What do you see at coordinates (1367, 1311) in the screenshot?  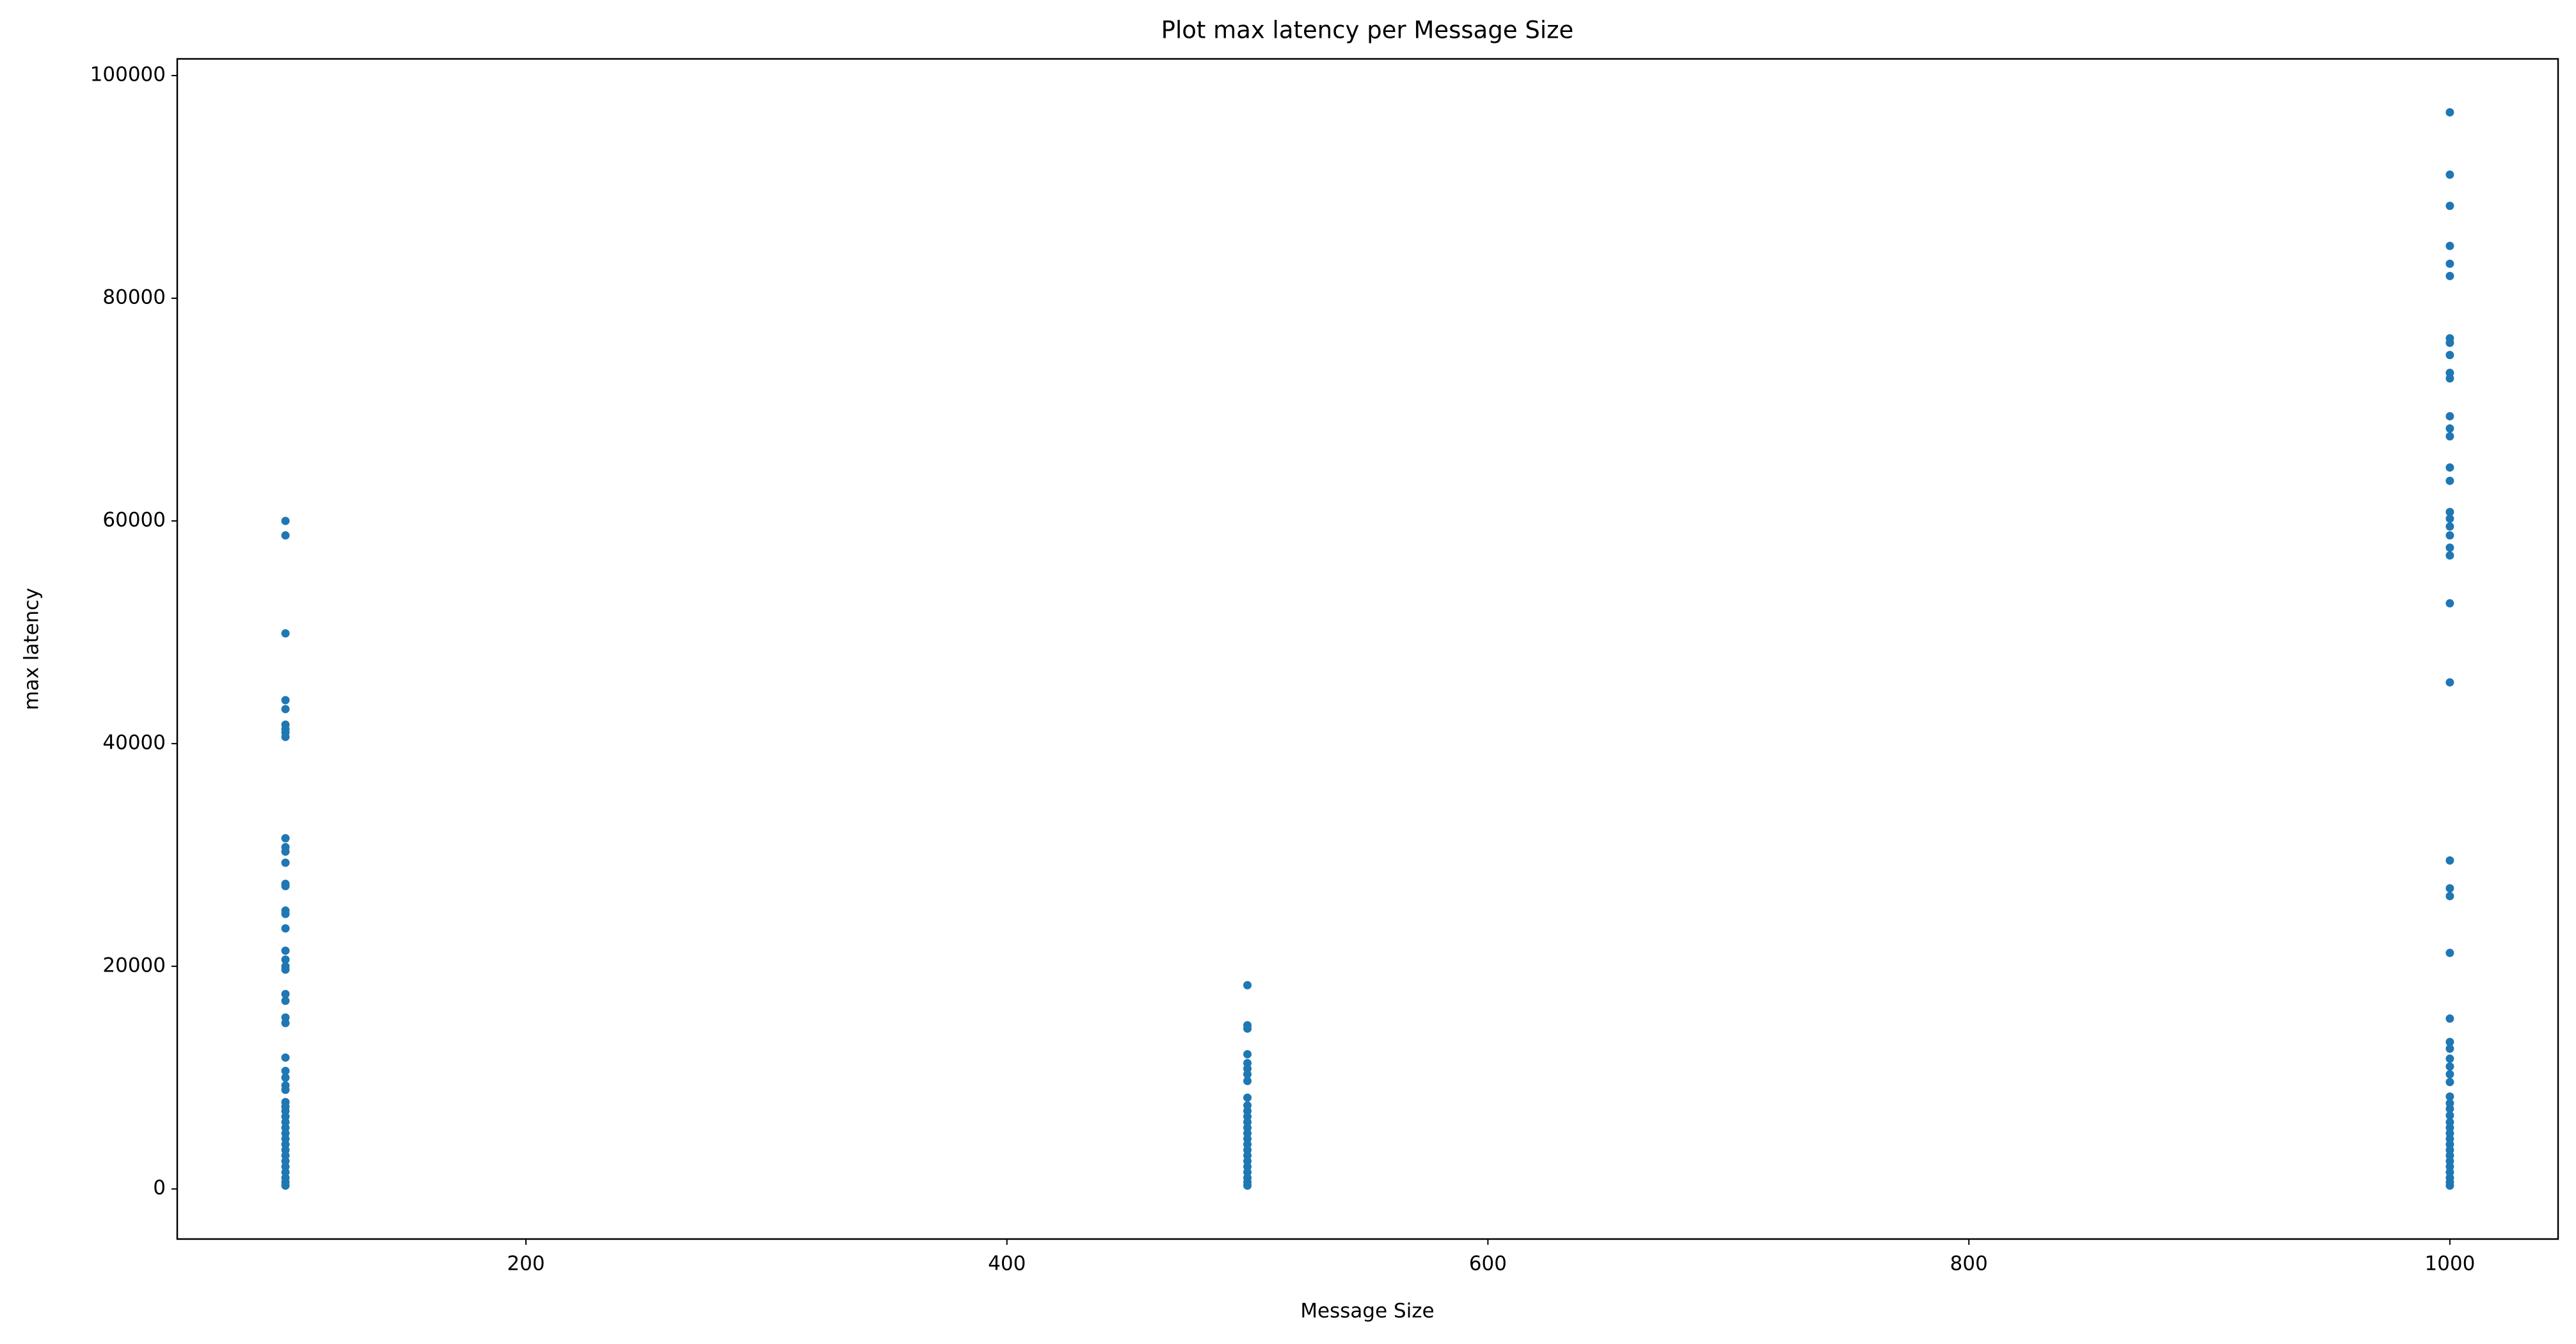 I see `x-axis-label: Message Size` at bounding box center [1367, 1311].